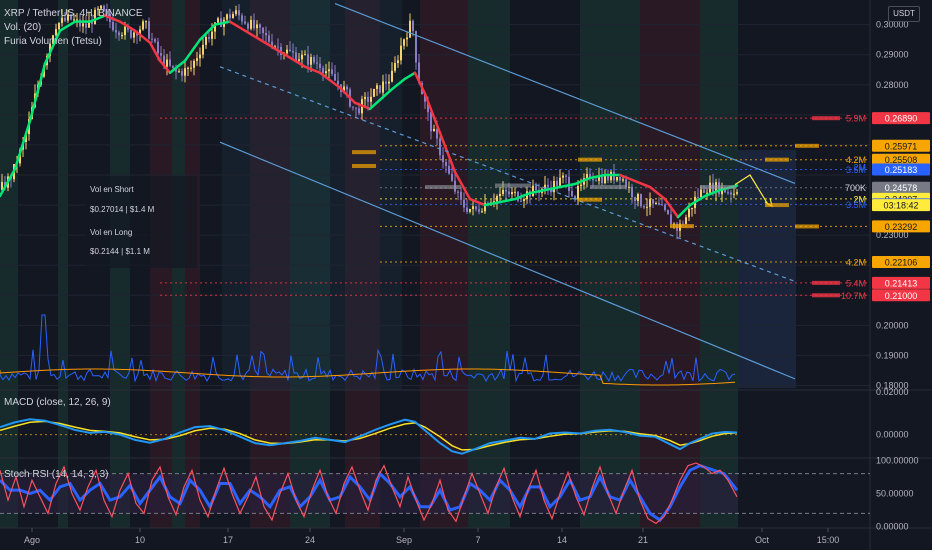 The image size is (932, 550). I want to click on price-level-text: 0.25183, so click(901, 170).